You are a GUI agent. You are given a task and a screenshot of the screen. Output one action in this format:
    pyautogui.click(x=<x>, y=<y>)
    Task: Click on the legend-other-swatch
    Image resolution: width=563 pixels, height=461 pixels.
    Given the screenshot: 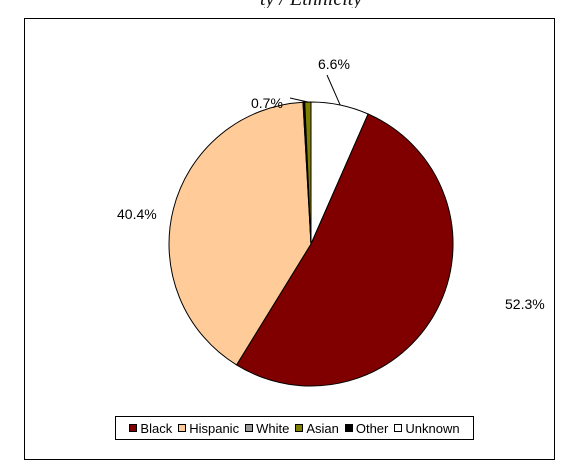 What is the action you would take?
    pyautogui.click(x=348, y=428)
    